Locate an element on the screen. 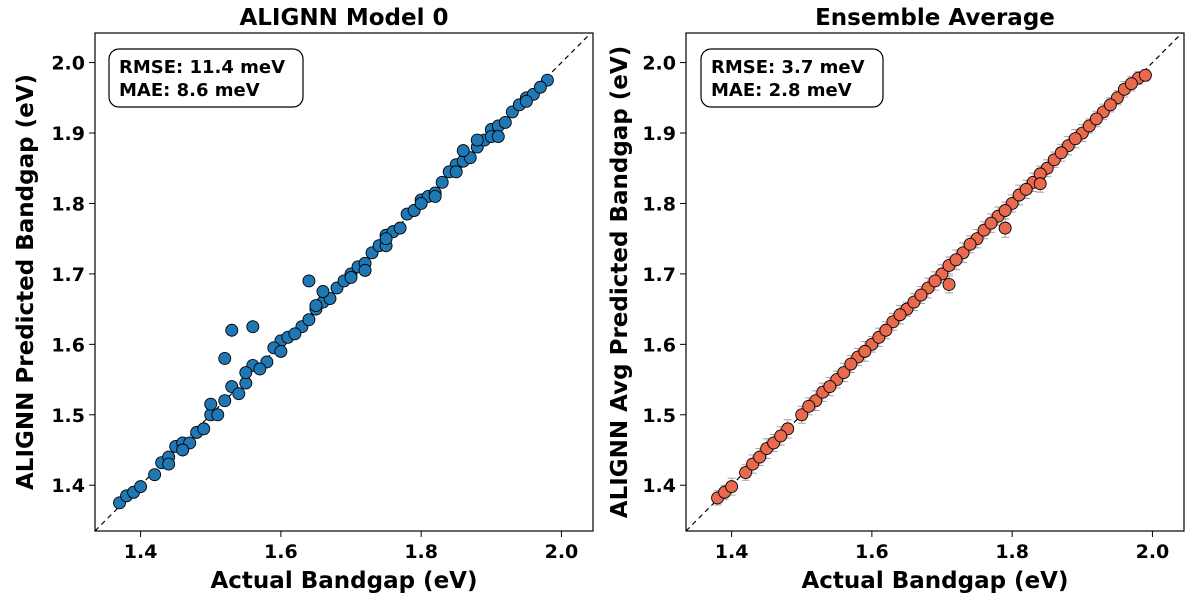 Image resolution: width=1200 pixels, height=604 pixels. y-axis-label: ALIGNN Predicted Bandgap (eV) is located at coordinates (26, 282).